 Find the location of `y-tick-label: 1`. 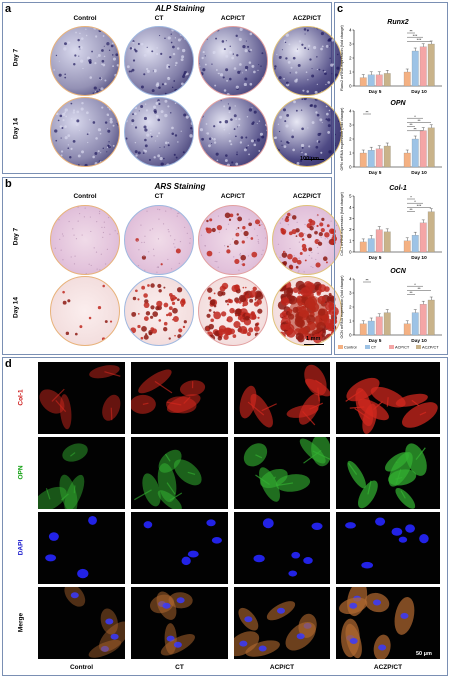

y-tick-label: 1 is located at coordinates (350, 321).